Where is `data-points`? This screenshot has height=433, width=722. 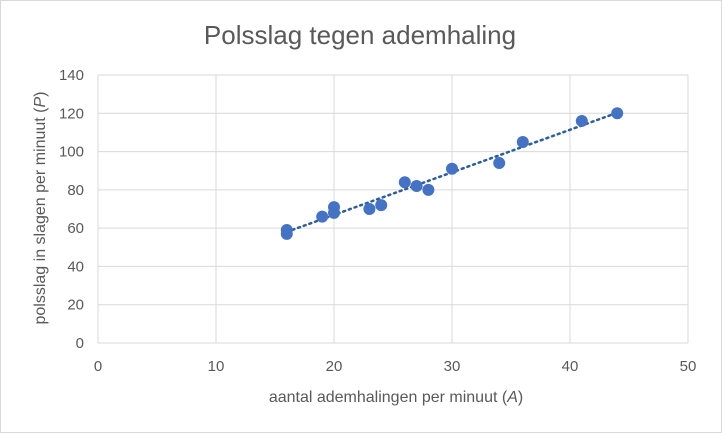
data-points is located at coordinates (452, 173).